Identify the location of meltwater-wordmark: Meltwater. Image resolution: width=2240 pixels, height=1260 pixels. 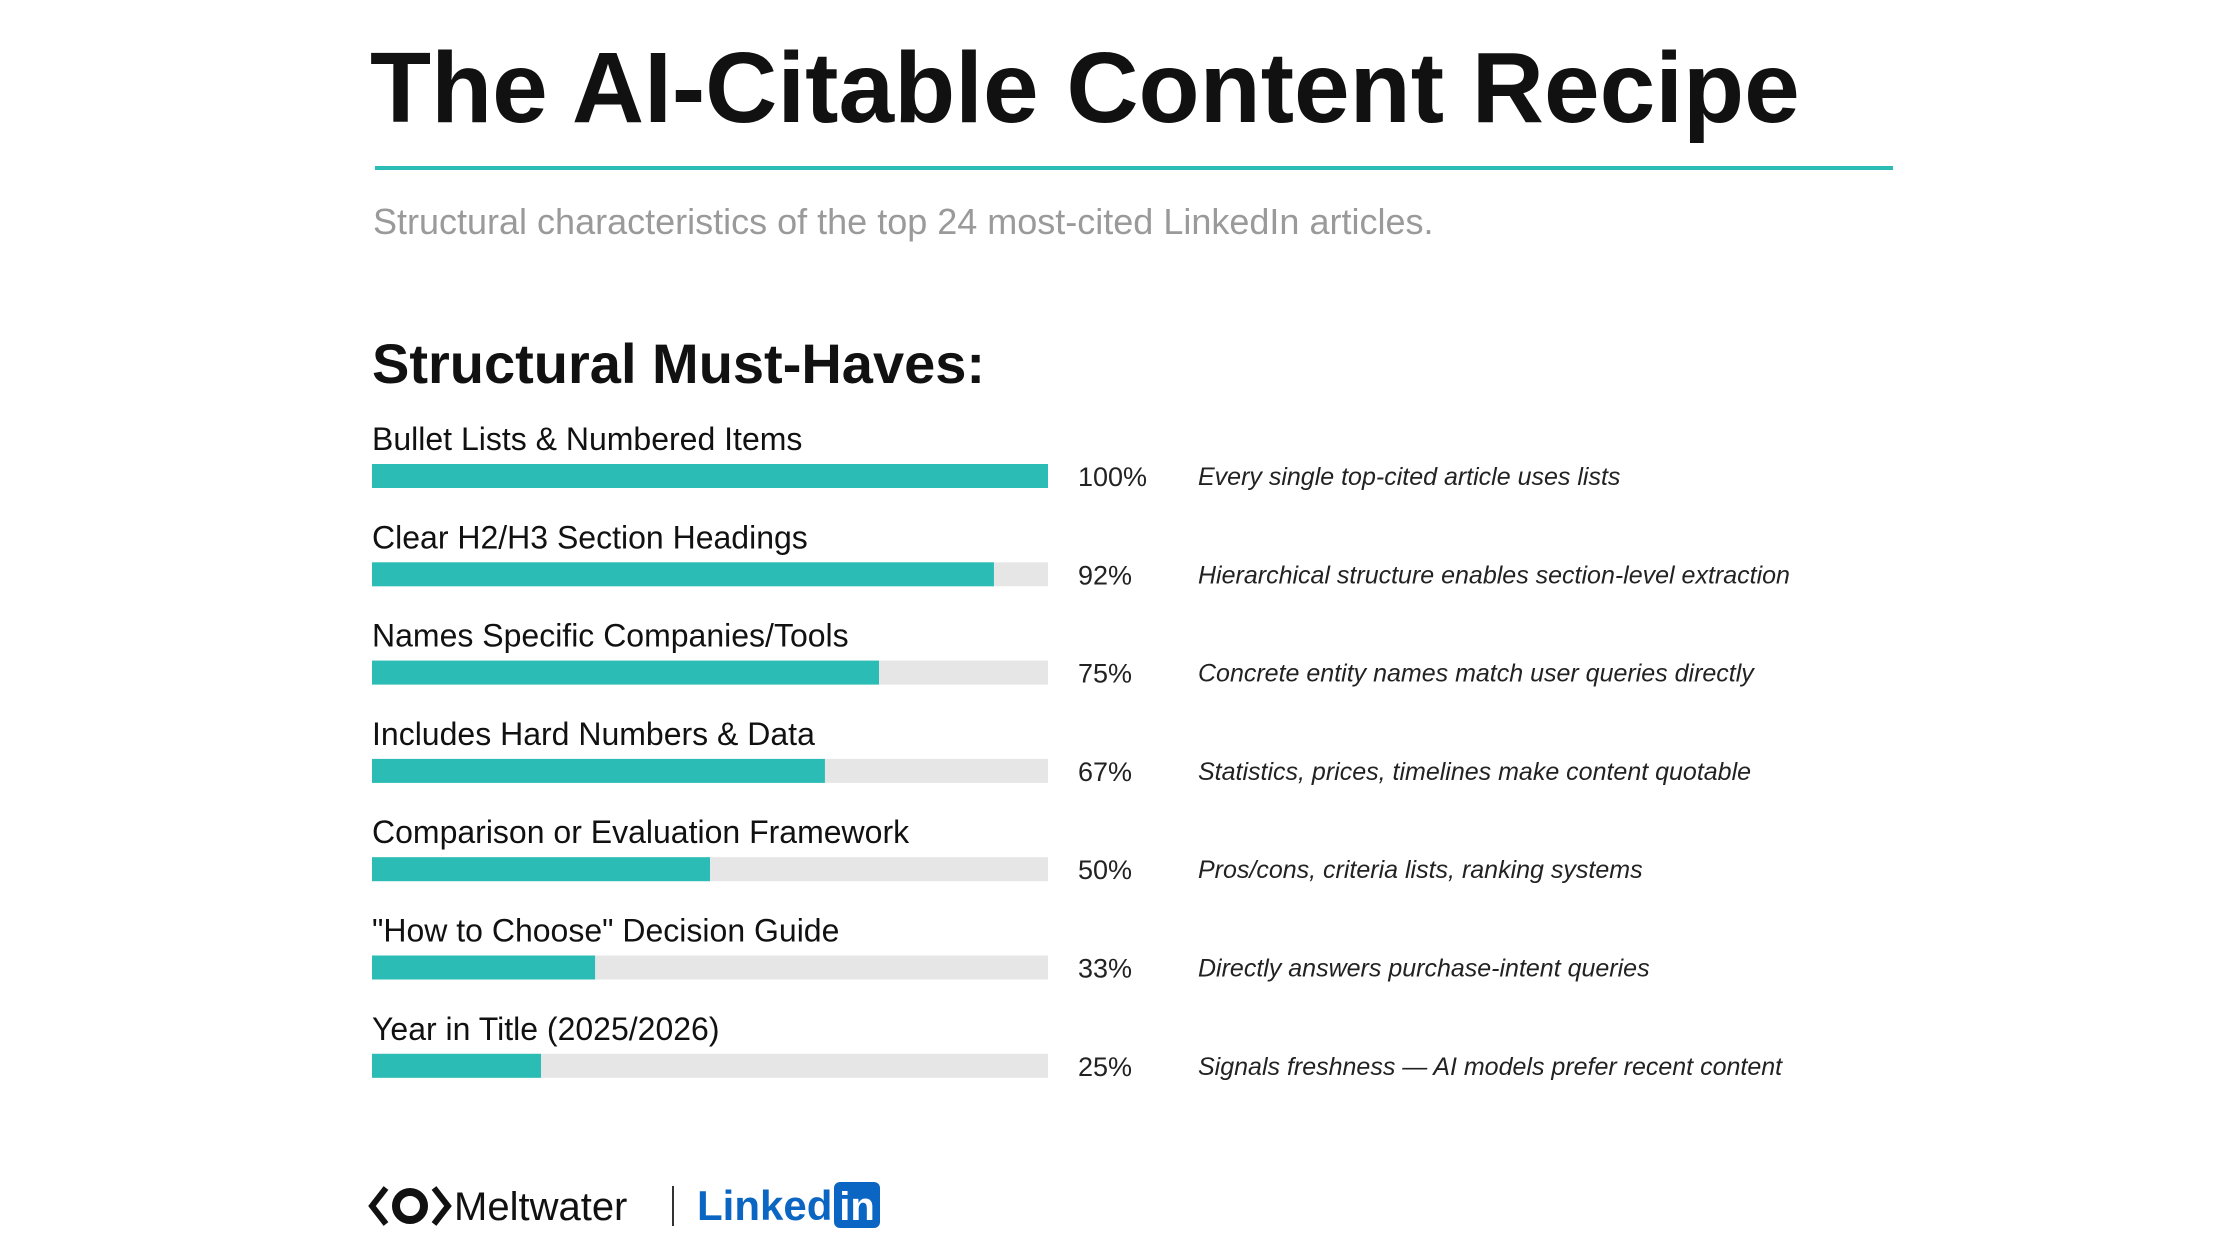
(540, 1207).